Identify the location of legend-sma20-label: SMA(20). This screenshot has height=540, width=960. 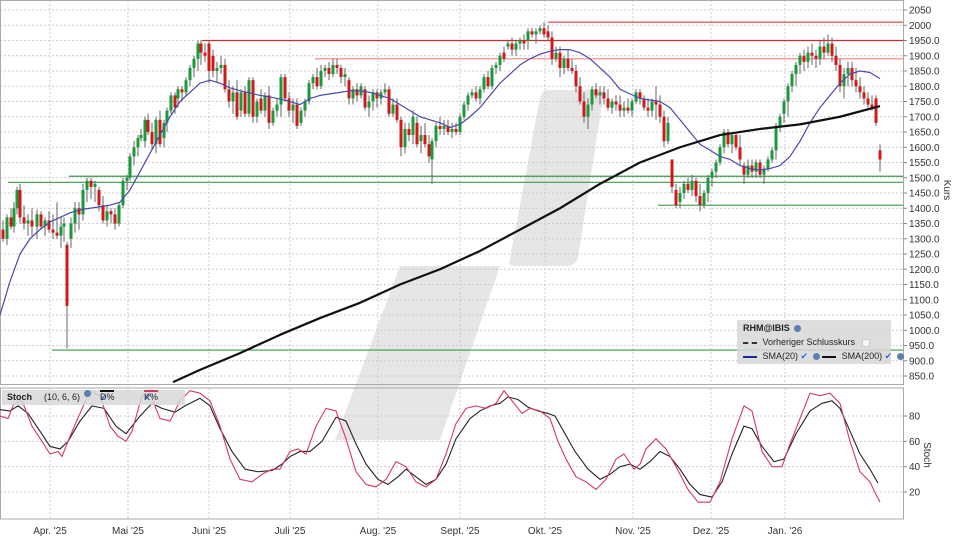
(780, 356).